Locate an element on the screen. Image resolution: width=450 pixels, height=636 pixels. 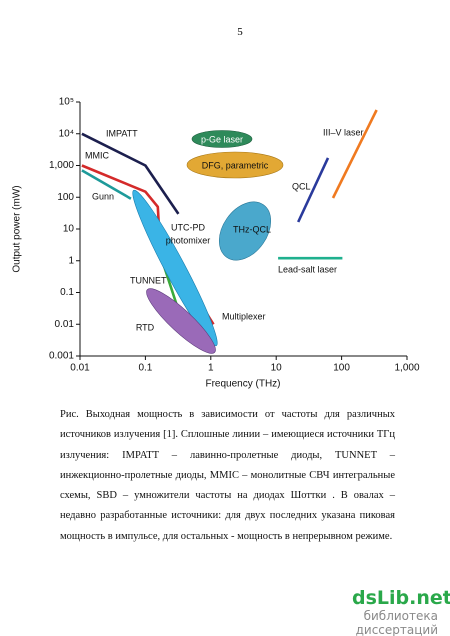
y-tick-label: 10⁴ is located at coordinates (66, 133).